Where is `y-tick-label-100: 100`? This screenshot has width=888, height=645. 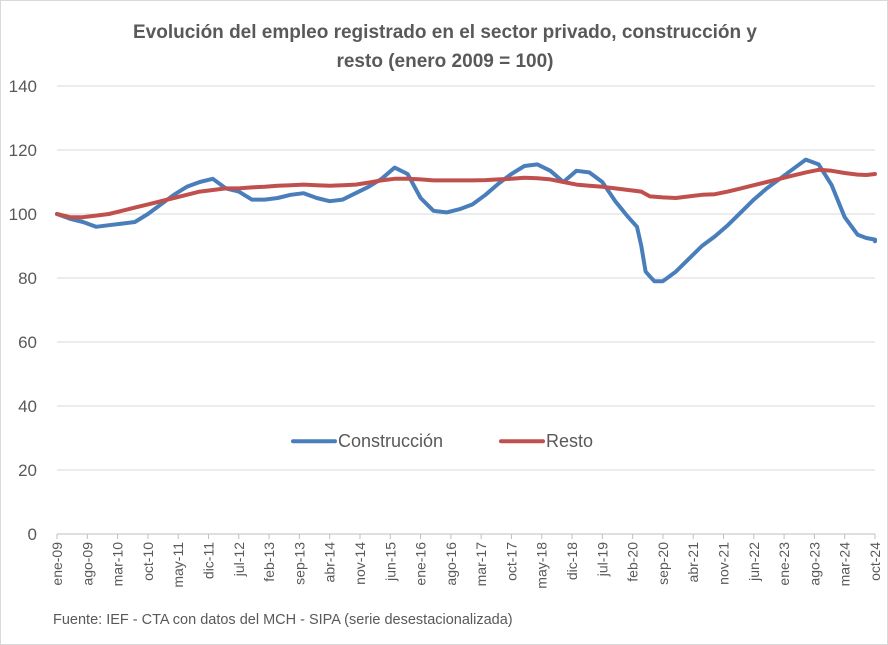
y-tick-label-100: 100 is located at coordinates (23, 214).